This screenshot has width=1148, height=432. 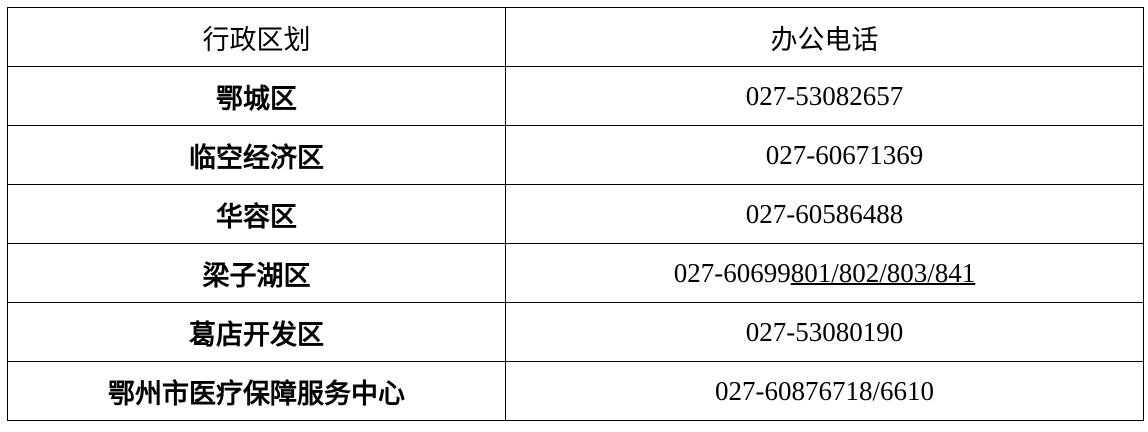 I want to click on table-row: 梁子湖区 027-60699801/802/803/841, so click(x=575, y=273).